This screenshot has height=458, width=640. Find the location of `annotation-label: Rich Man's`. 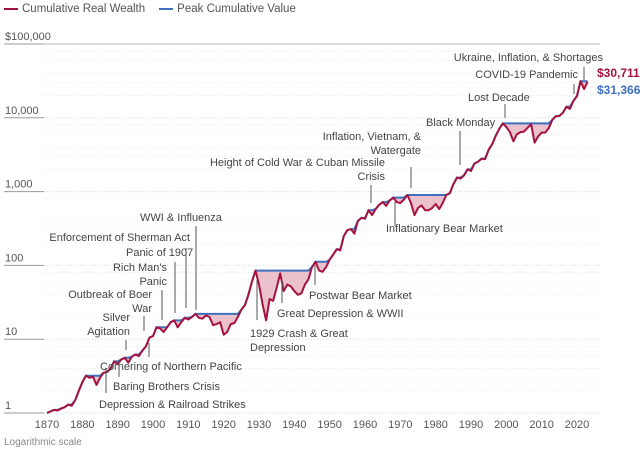

annotation-label: Rich Man's is located at coordinates (140, 268).